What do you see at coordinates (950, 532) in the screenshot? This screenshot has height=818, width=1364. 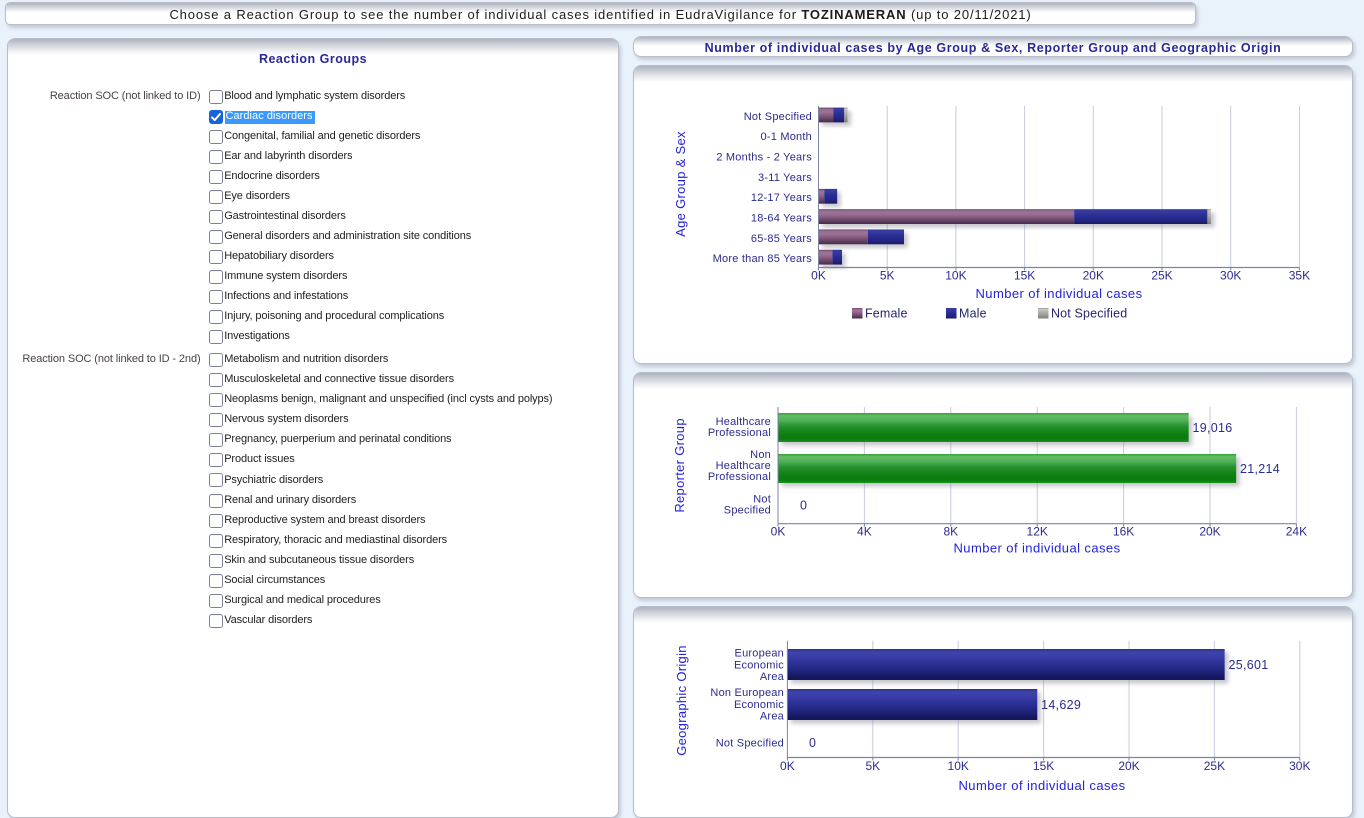 I see `svg-text: 8K` at bounding box center [950, 532].